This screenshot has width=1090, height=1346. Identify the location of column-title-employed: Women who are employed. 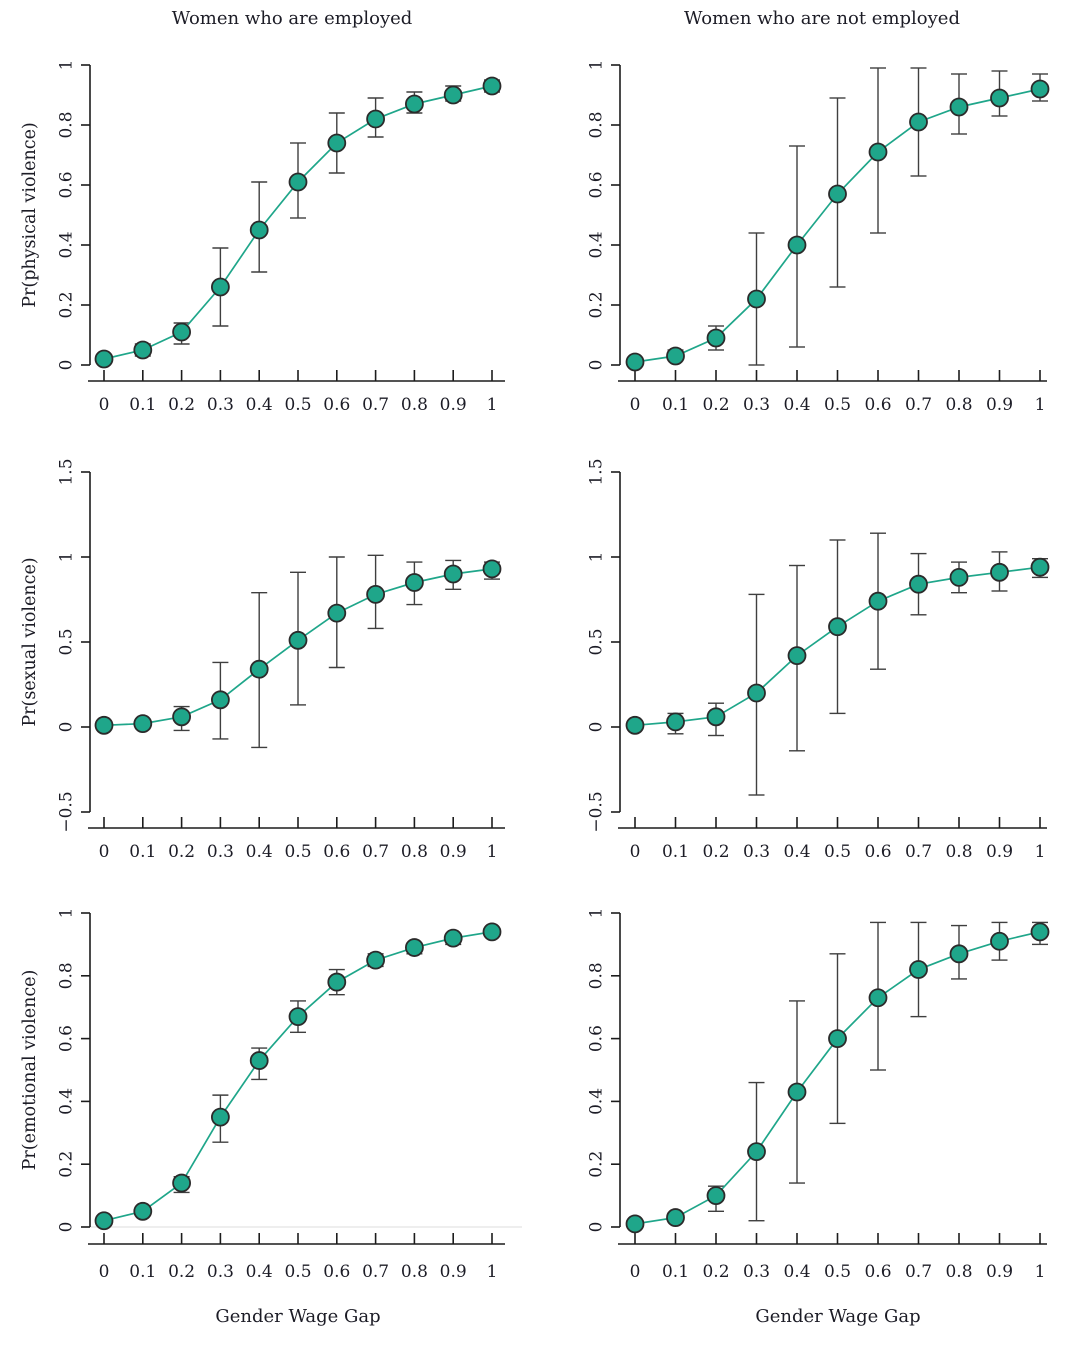
(292, 18).